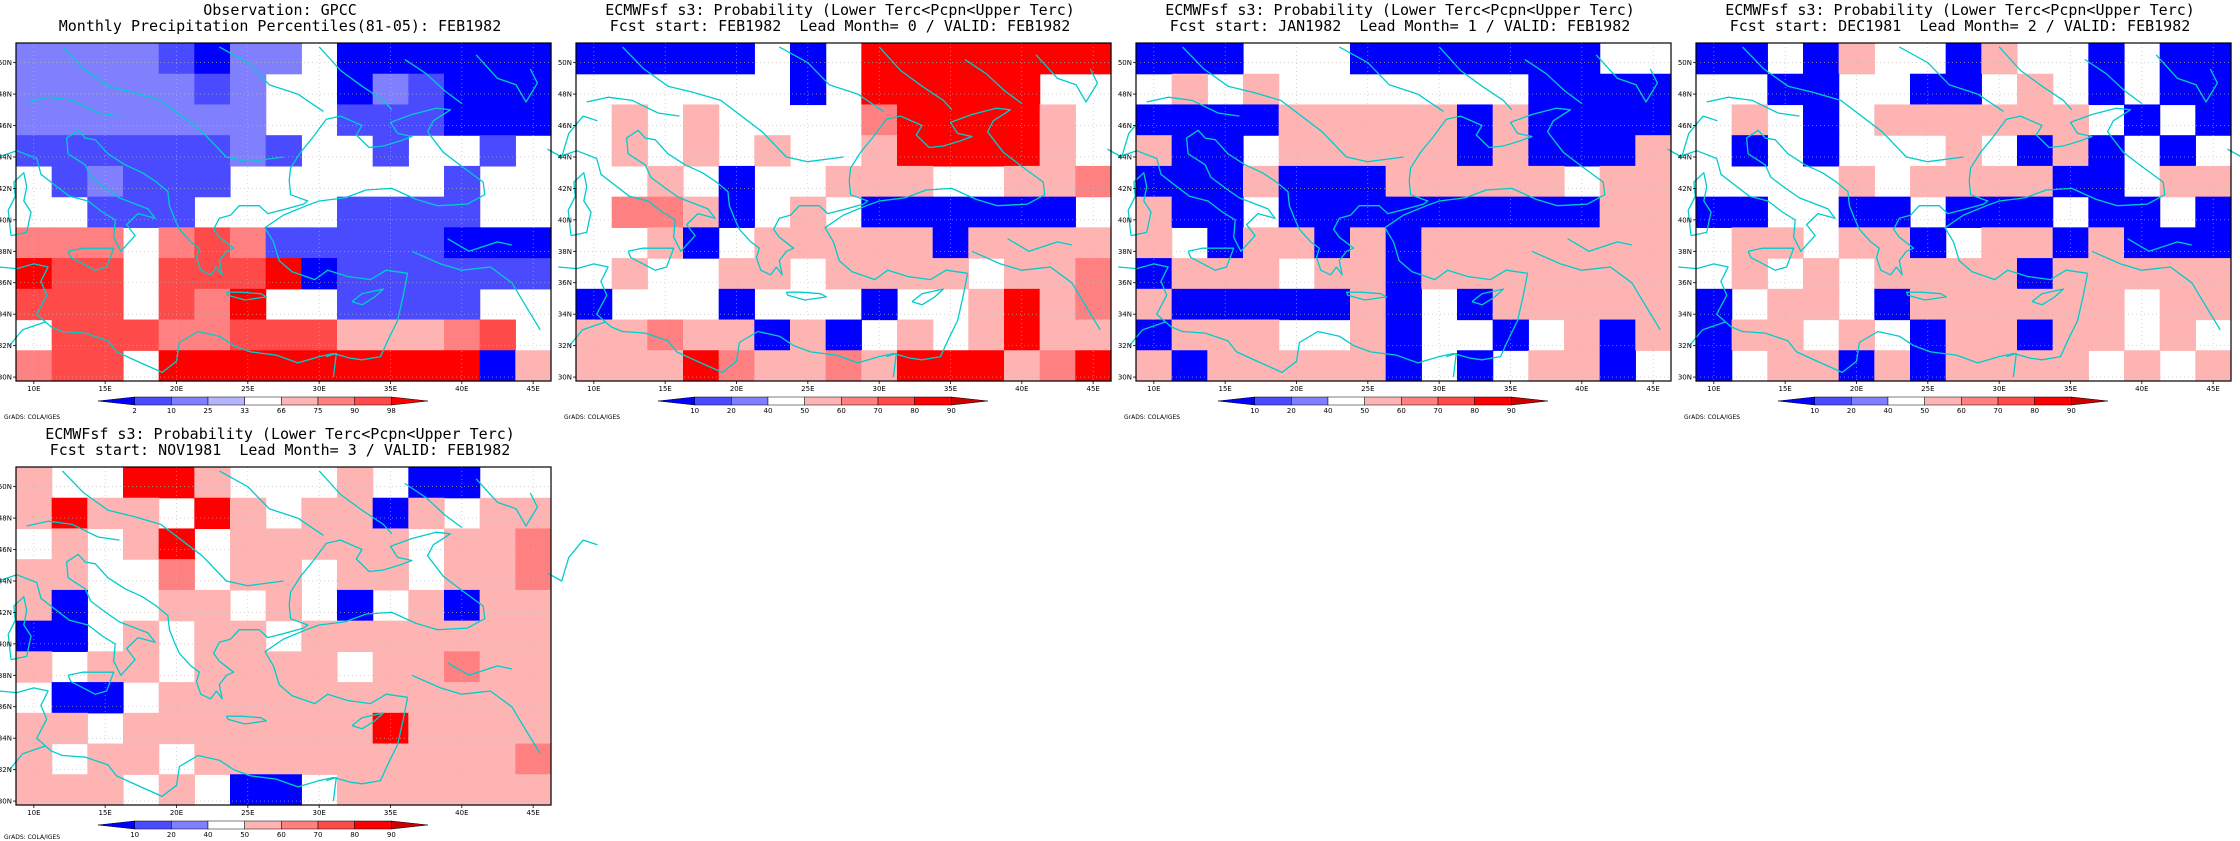 The height and width of the screenshot is (841, 2240). Describe the element at coordinates (32, 417) in the screenshot. I see `grads-credit: GrADS: COLA/IGES` at that location.